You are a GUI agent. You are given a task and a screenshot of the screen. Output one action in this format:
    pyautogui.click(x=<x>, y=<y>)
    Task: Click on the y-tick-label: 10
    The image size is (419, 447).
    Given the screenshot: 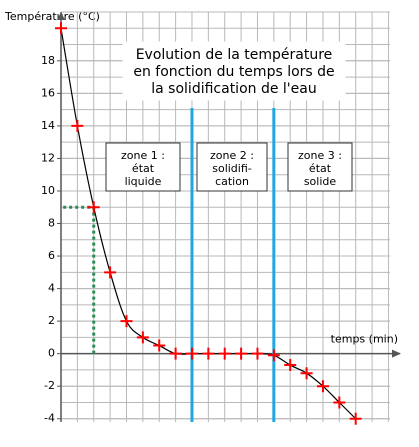 What is the action you would take?
    pyautogui.click(x=48, y=190)
    